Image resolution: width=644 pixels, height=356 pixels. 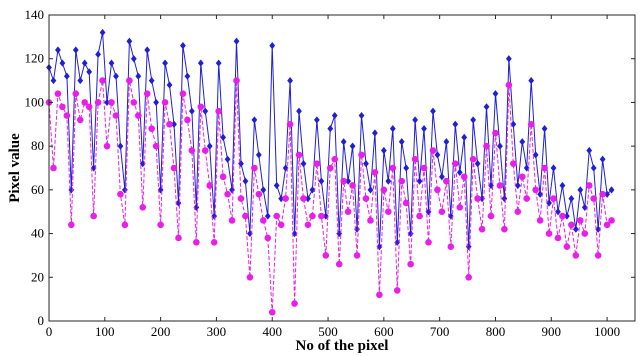 What do you see at coordinates (328, 331) in the screenshot?
I see `x-tick-label: 500` at bounding box center [328, 331].